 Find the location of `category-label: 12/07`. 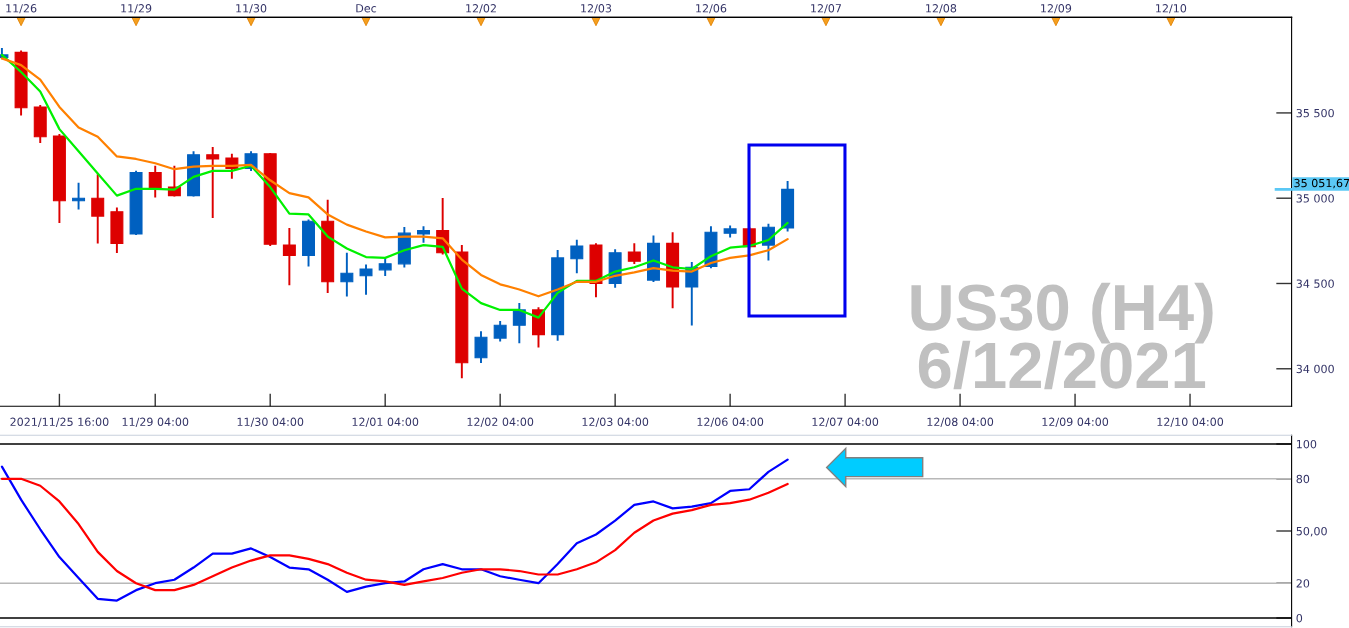

category-label: 12/07 is located at coordinates (826, 9).